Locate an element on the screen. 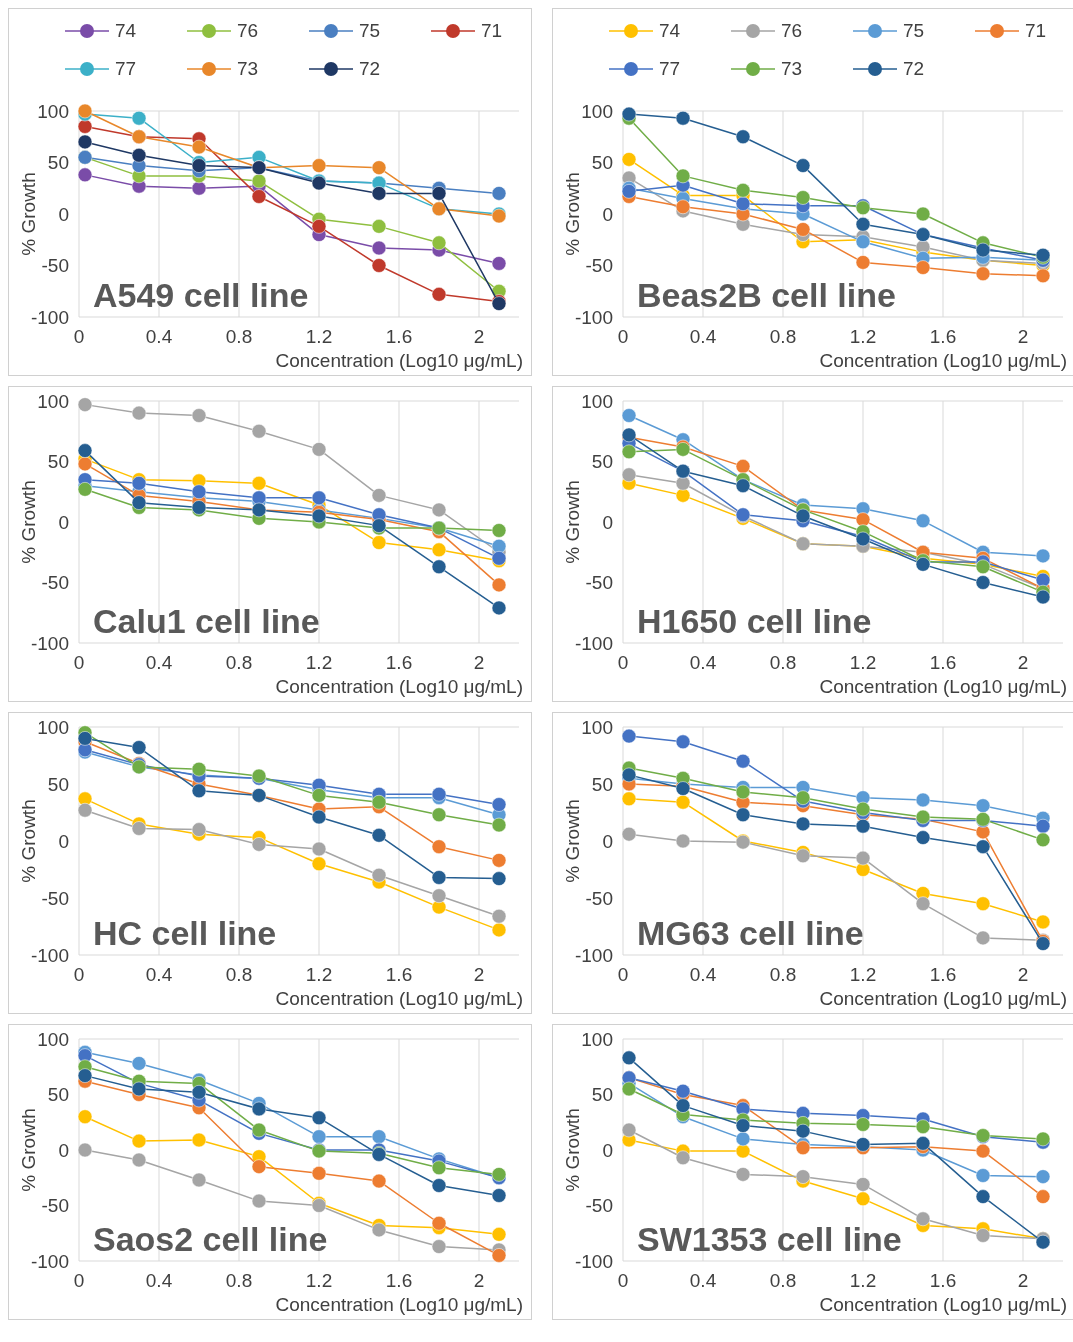 Image resolution: width=1073 pixels, height=1342 pixels. annotation: H1650 cell line is located at coordinates (754, 621).